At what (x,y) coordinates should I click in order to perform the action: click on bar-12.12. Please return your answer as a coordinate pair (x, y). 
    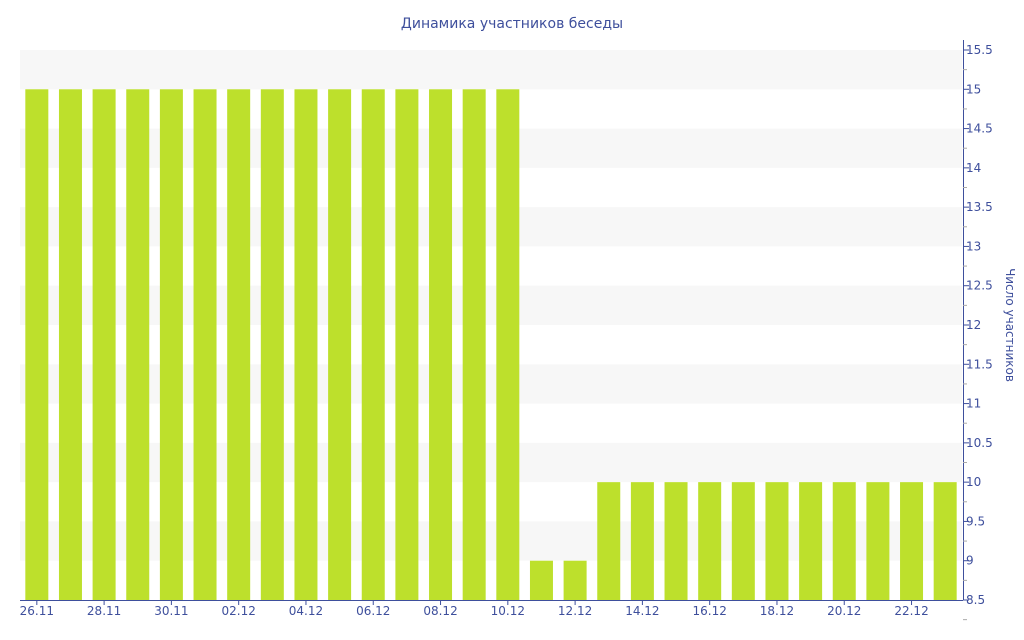
    Looking at the image, I should click on (575, 580).